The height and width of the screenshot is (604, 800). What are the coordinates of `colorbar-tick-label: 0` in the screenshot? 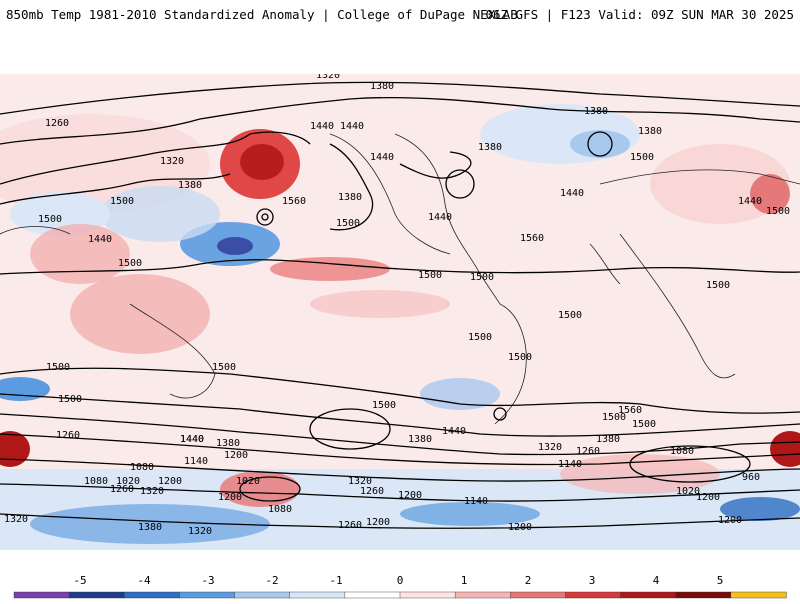 It's located at (400, 580).